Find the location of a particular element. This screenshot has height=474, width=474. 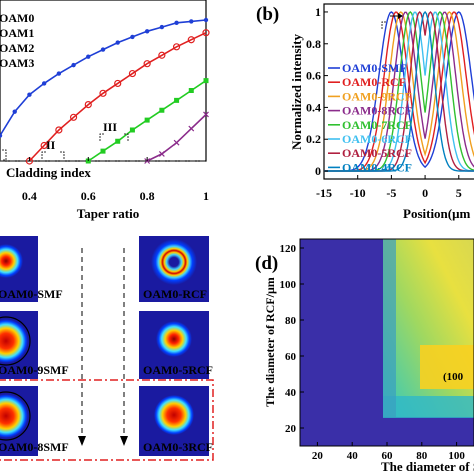

panel-d-ytick-3: 80 is located at coordinates (291, 321).